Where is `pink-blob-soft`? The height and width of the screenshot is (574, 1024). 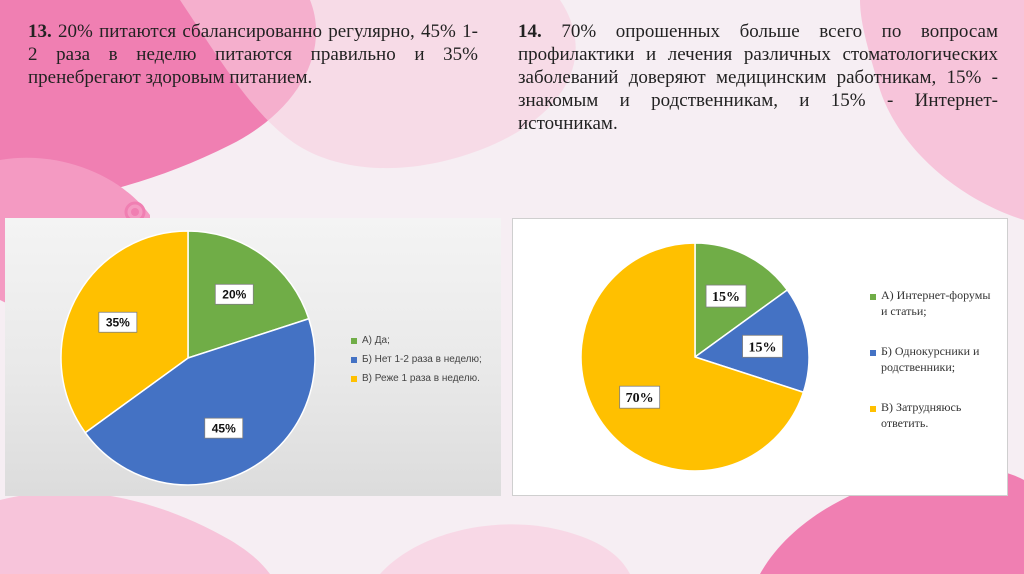
pink-blob-soft is located at coordinates (378, 84).